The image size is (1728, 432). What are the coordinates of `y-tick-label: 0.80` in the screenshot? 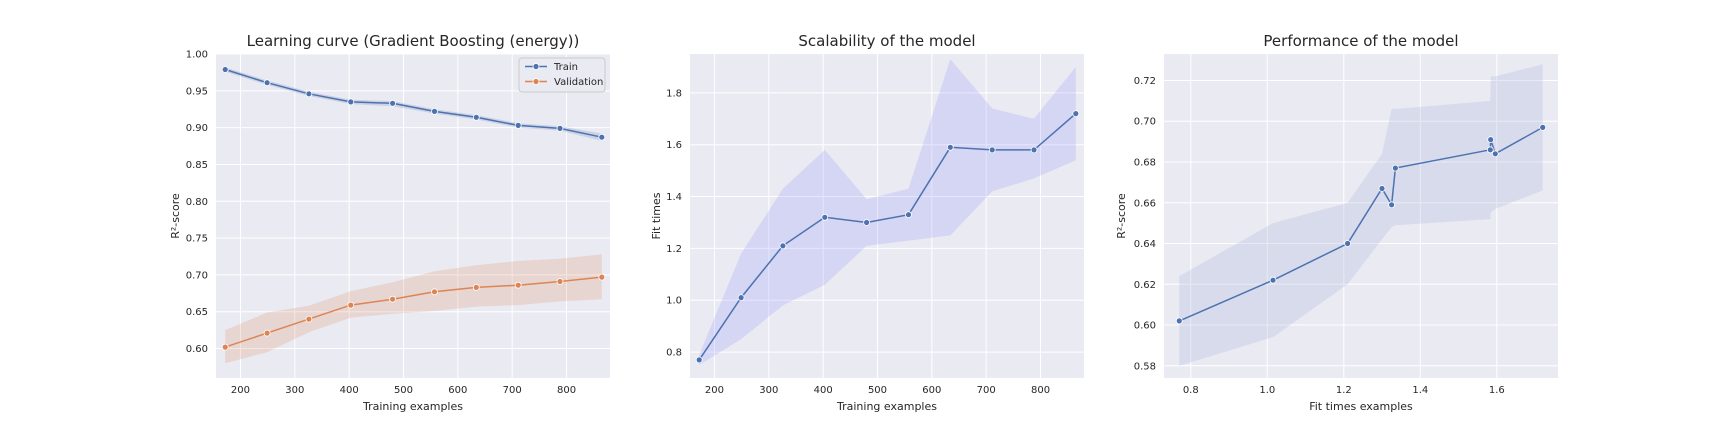 It's located at (197, 202).